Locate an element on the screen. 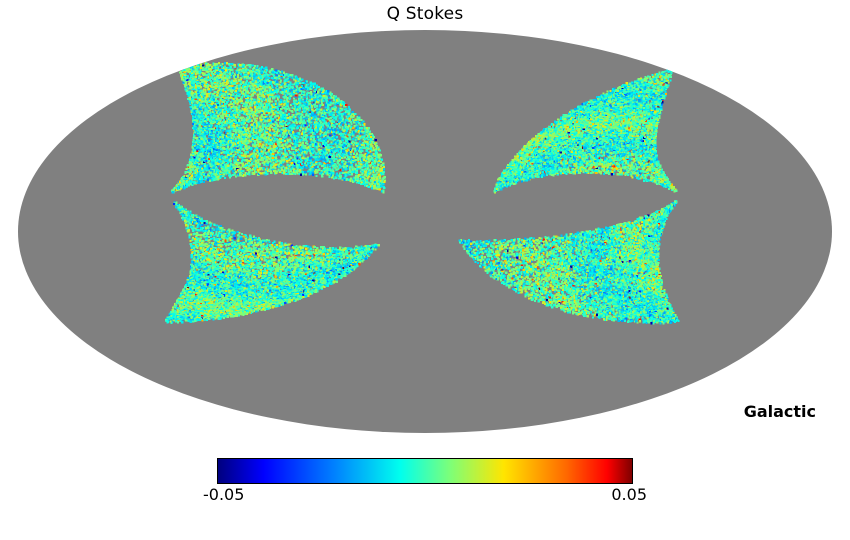  colorbar: -0.05 0.05 is located at coordinates (425, 481).